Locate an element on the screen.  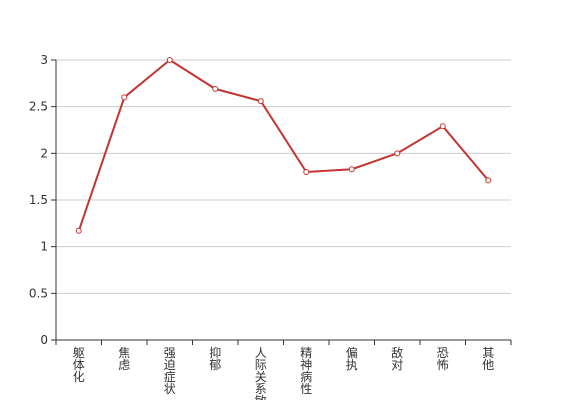
y-tick-label: 0 is located at coordinates (44, 340).